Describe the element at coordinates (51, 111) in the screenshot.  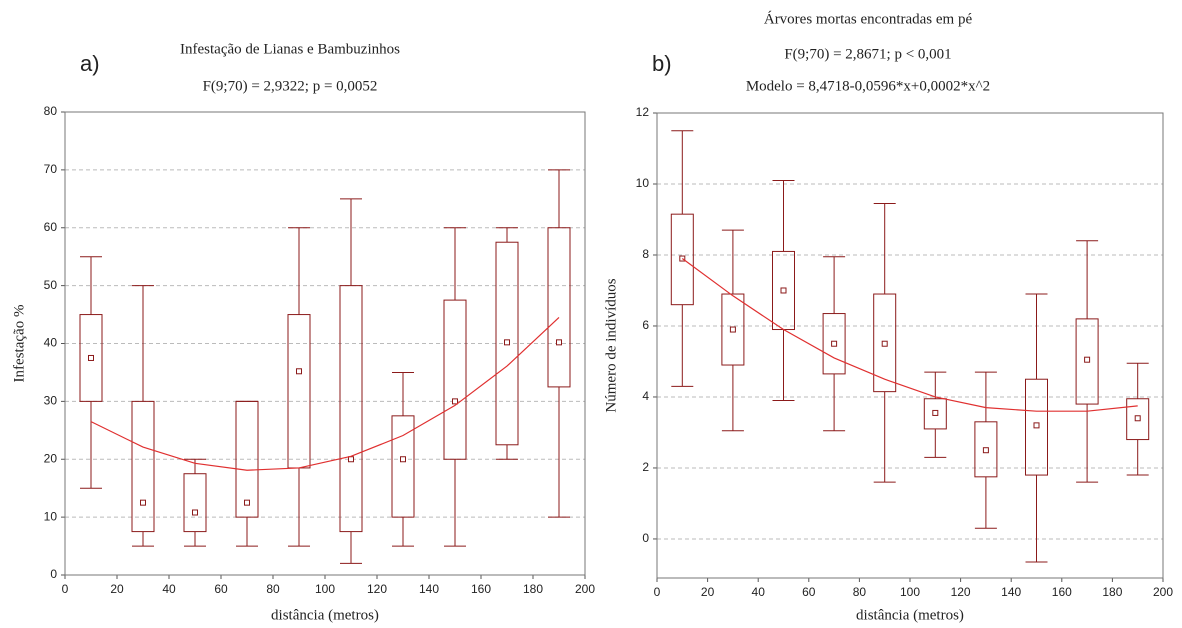
I see `y-tick-label: 80` at that location.